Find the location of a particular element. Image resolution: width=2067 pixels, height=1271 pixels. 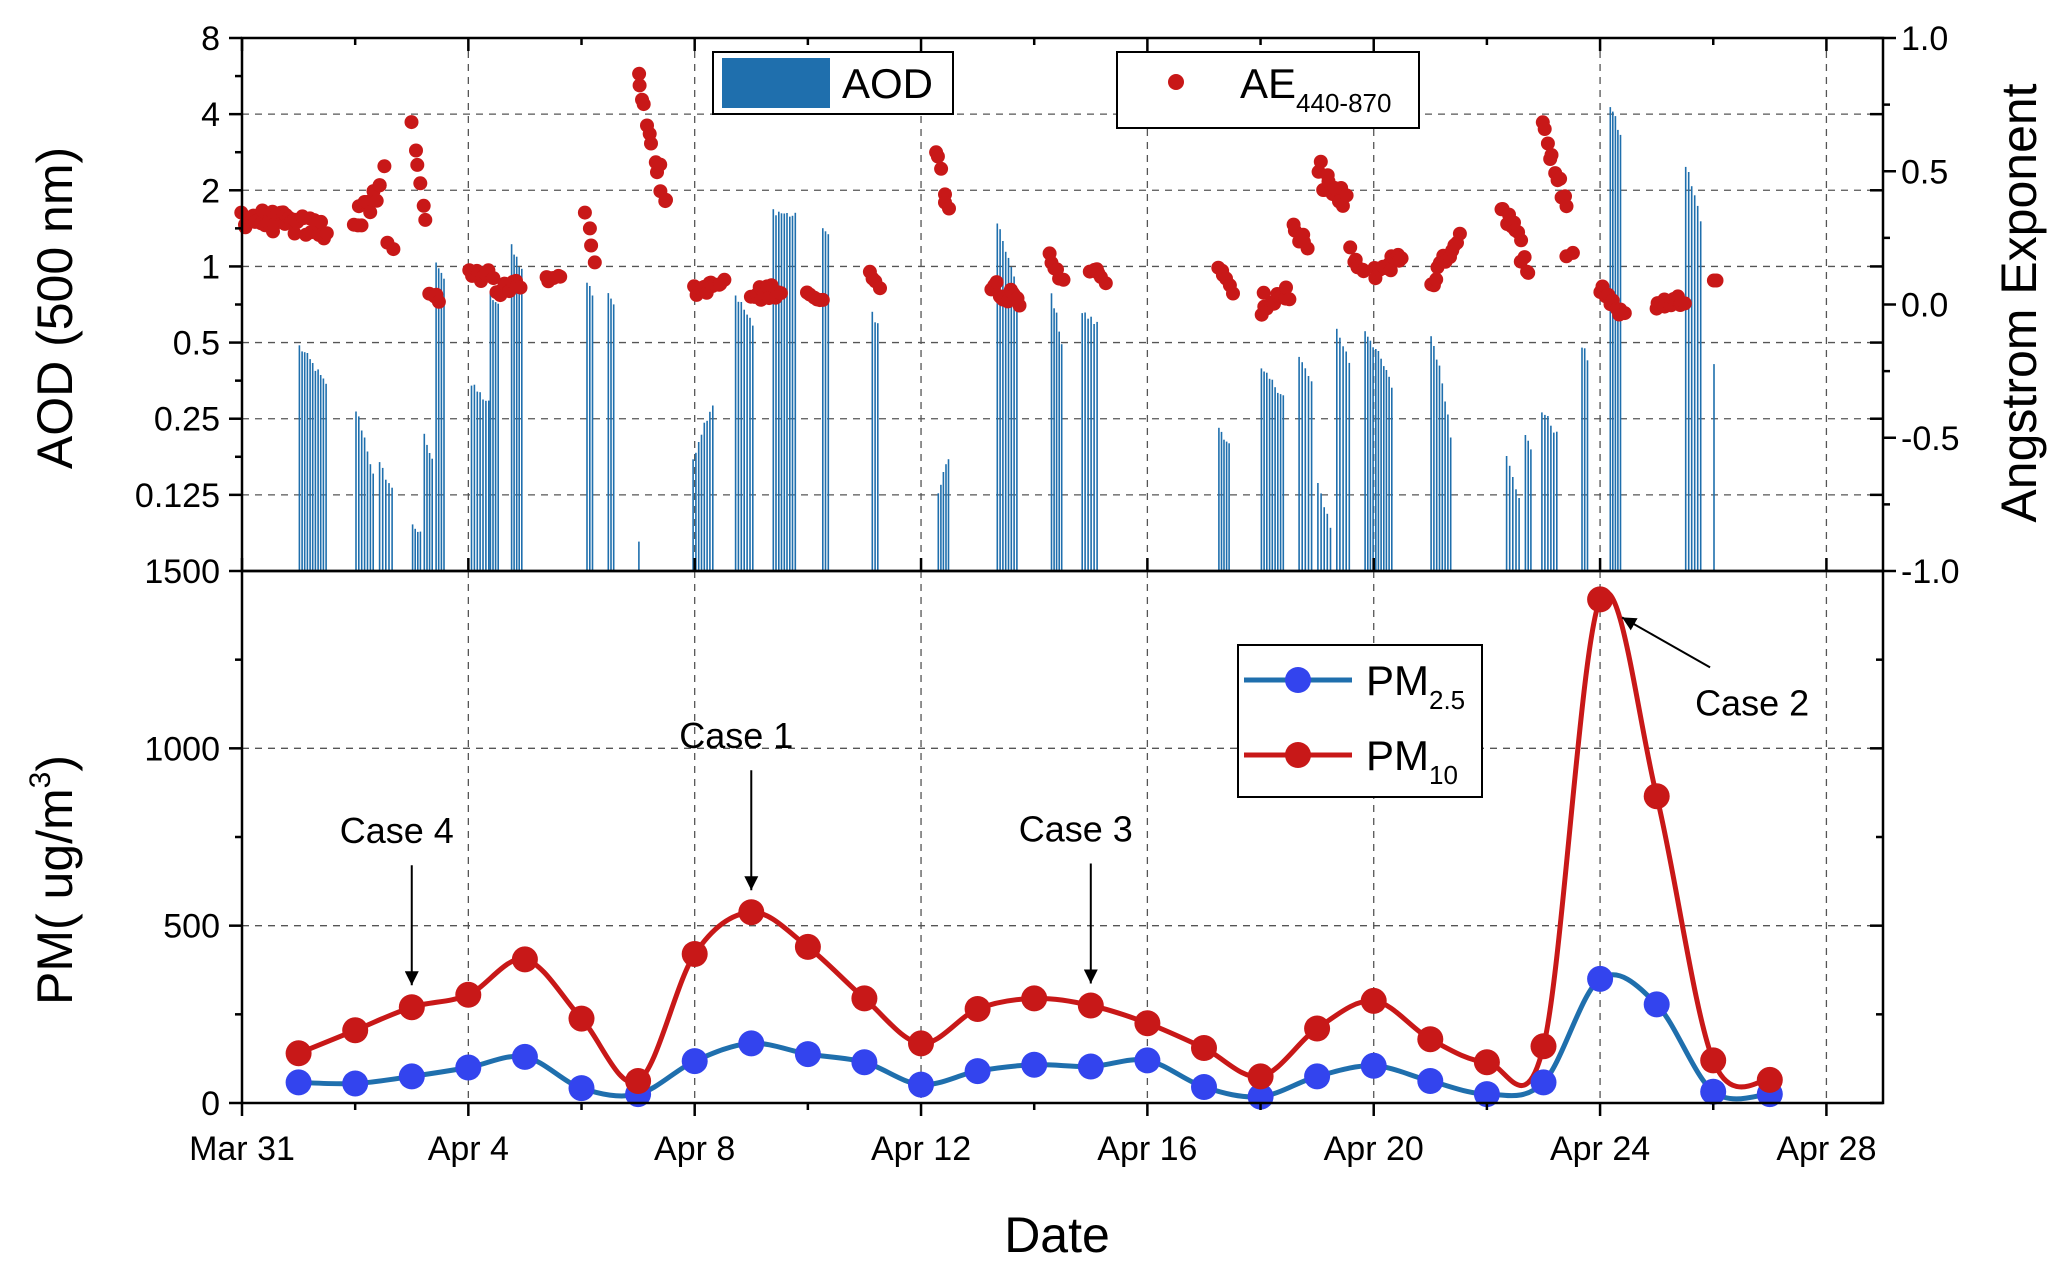

ae-legend-subscript: 440-870 is located at coordinates (1343, 103).